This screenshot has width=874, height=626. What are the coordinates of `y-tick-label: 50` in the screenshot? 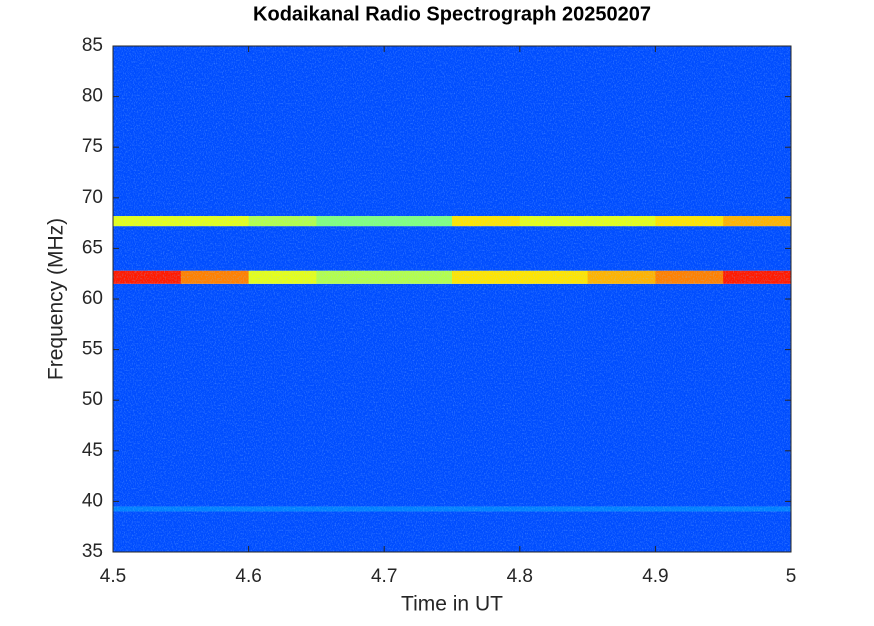 It's located at (92, 399).